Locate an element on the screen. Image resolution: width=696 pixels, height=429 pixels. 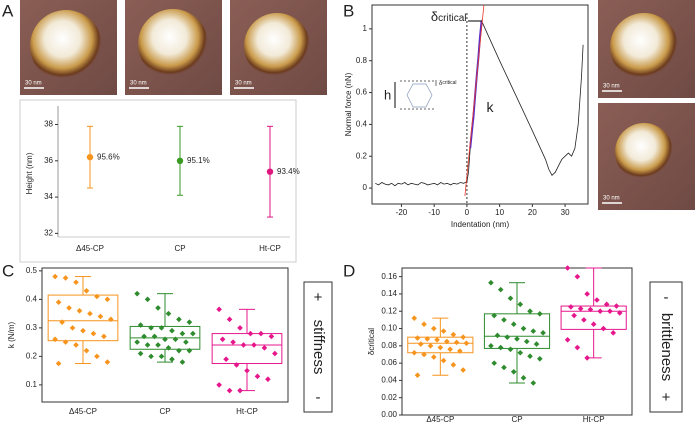
y-tick-label: 0.4 is located at coordinates (32, 298).